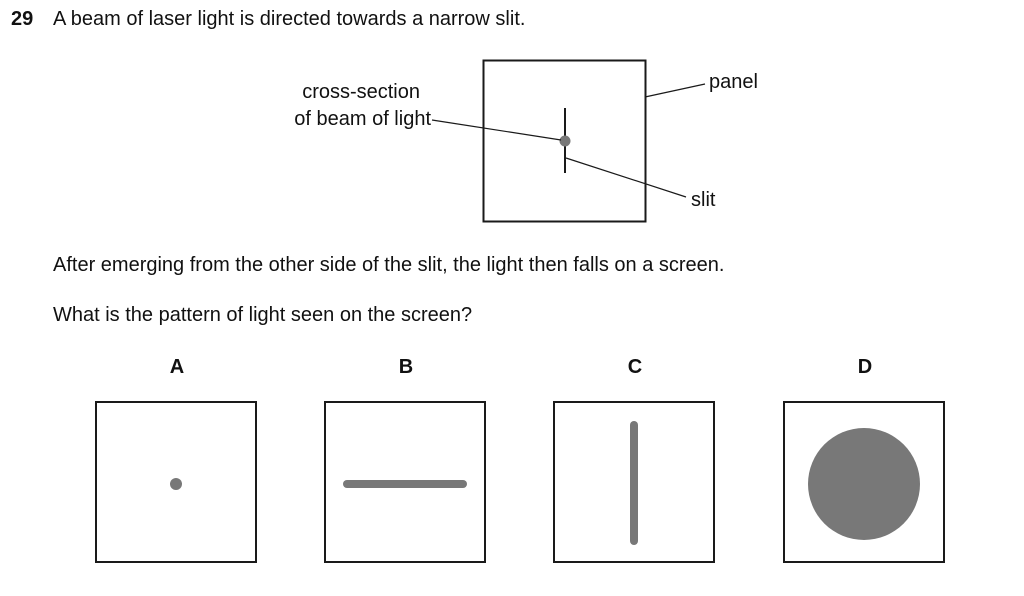 The image size is (1024, 596). I want to click on option-a-box, so click(176, 482).